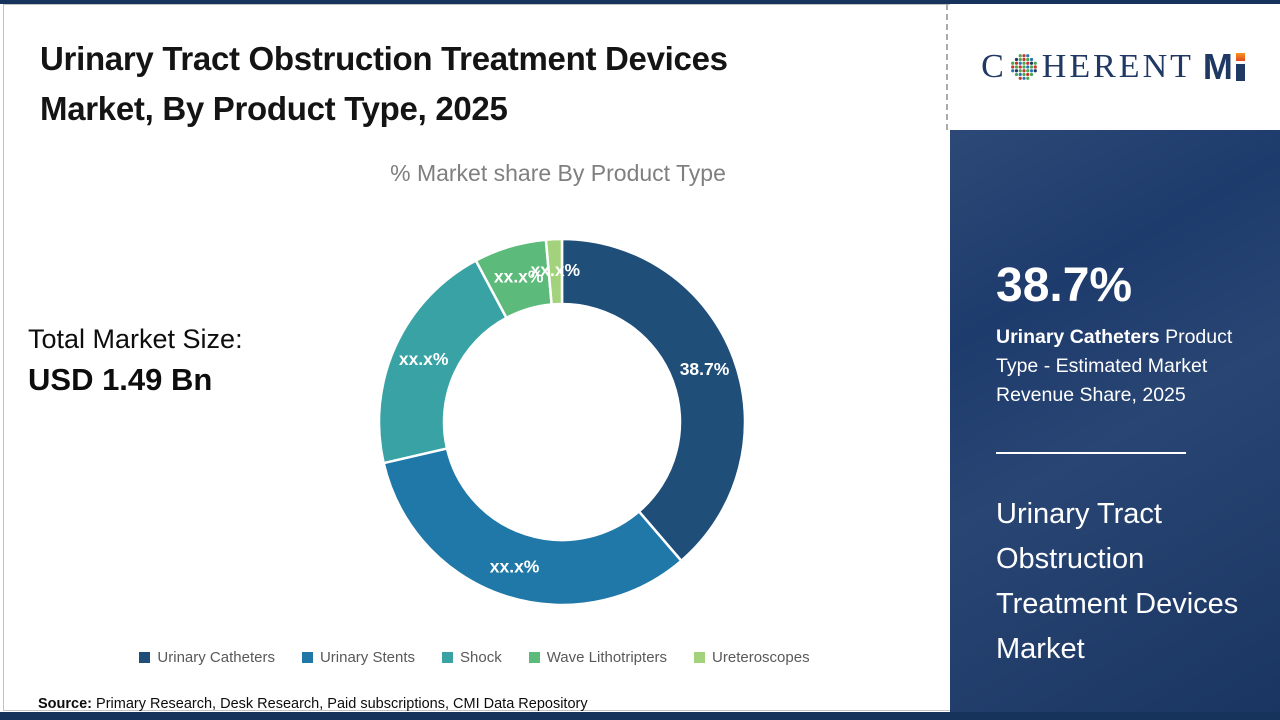 Image resolution: width=1280 pixels, height=720 pixels. What do you see at coordinates (1240, 72) in the screenshot?
I see `logo-i-stem` at bounding box center [1240, 72].